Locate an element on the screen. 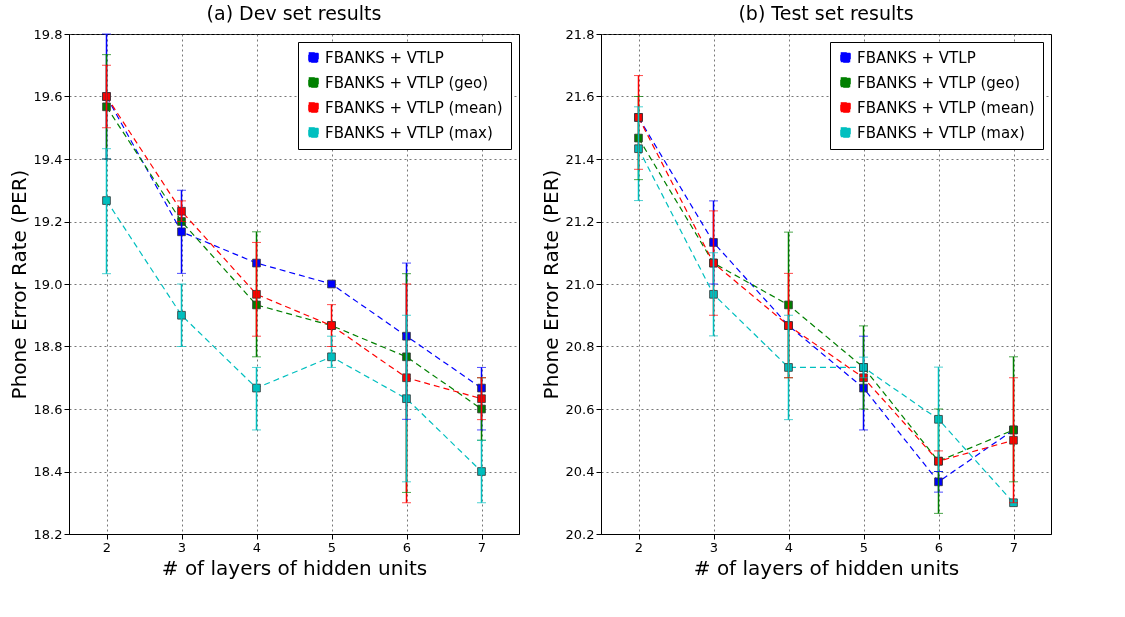 The image size is (1125, 617). y-tick-label: 21.6 is located at coordinates (580, 96).